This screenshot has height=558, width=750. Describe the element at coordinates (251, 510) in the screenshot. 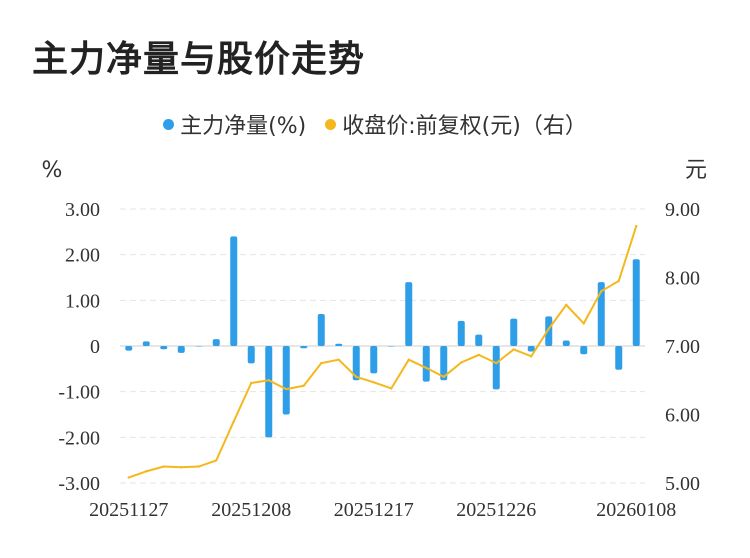

I see `x-axis-tick-label: 20251208` at that location.